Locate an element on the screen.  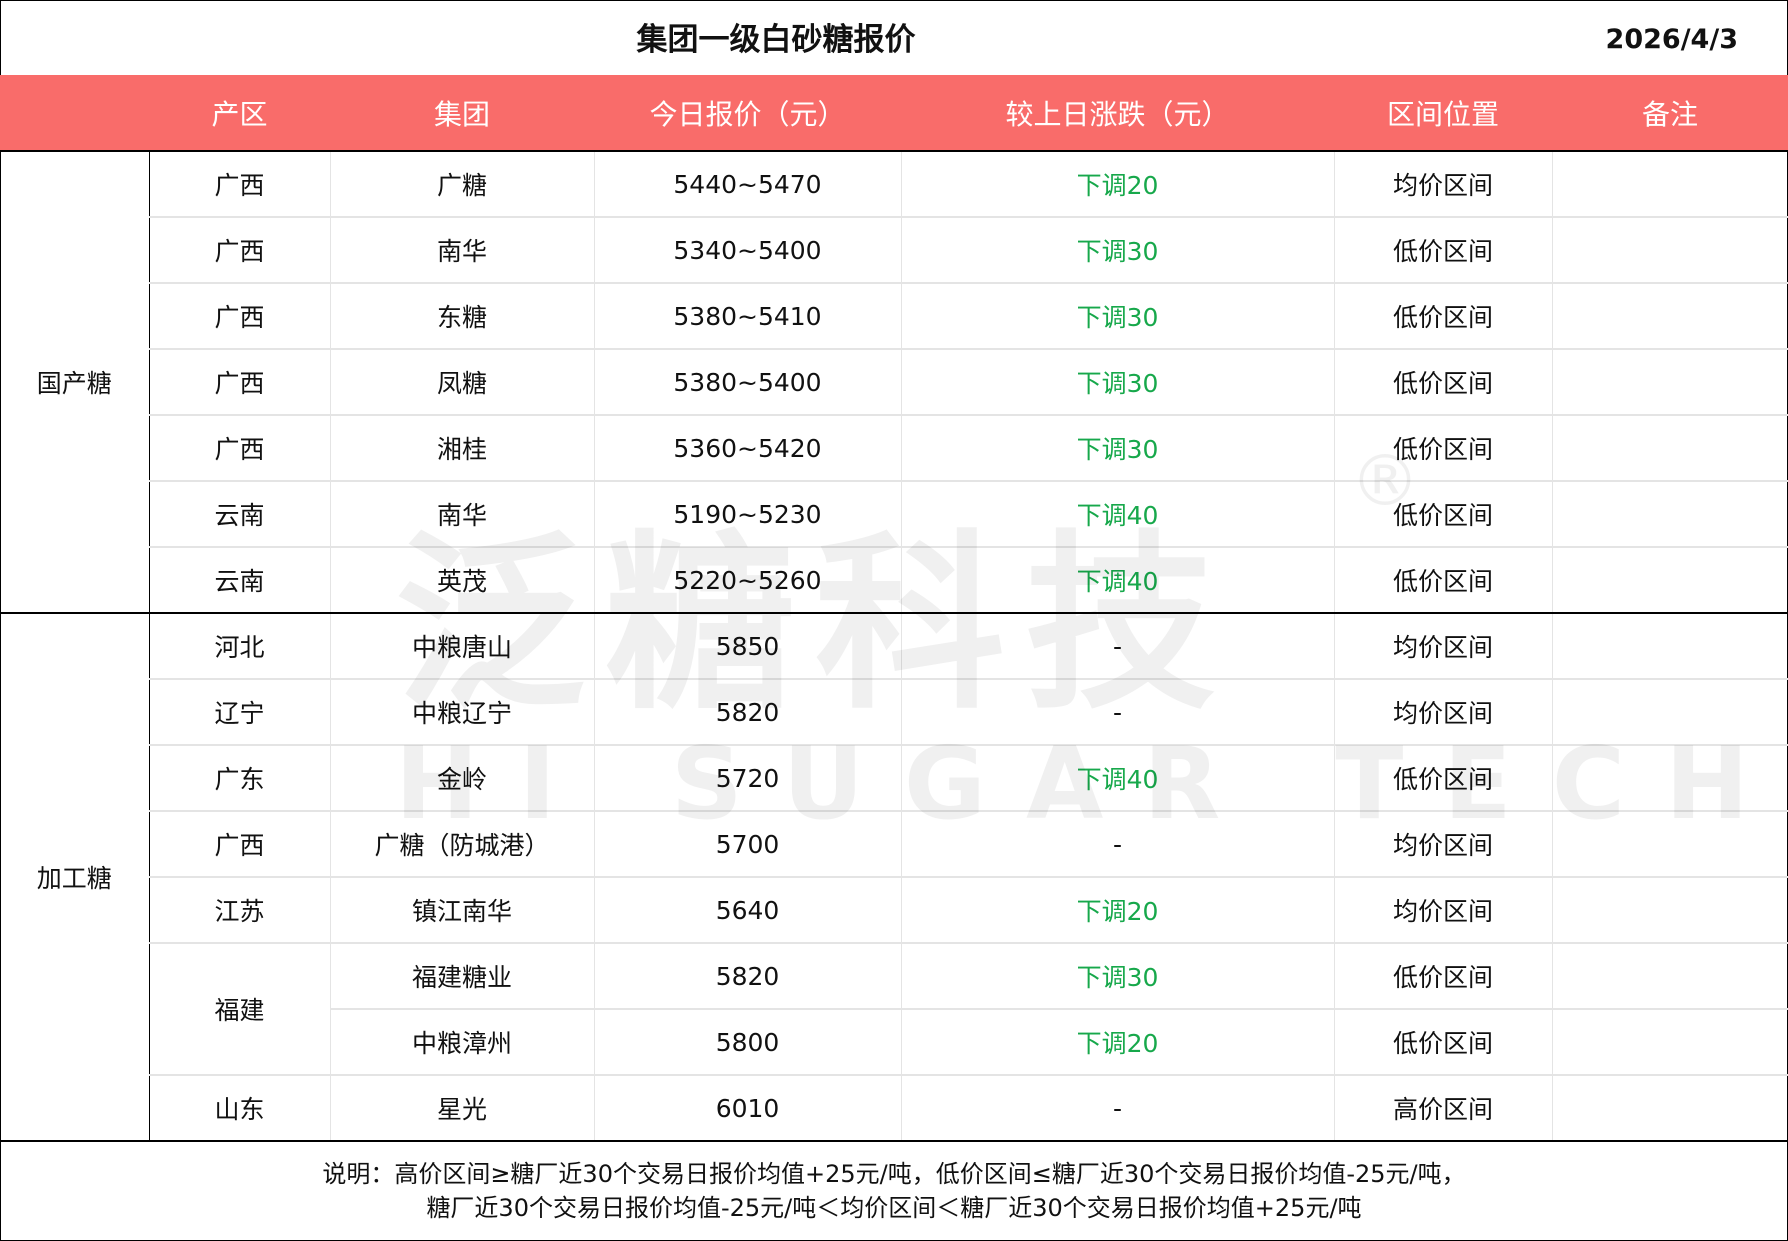
table-row: 广西 凤糖 5380~5400 下调30 低价区间 is located at coordinates (894, 382).